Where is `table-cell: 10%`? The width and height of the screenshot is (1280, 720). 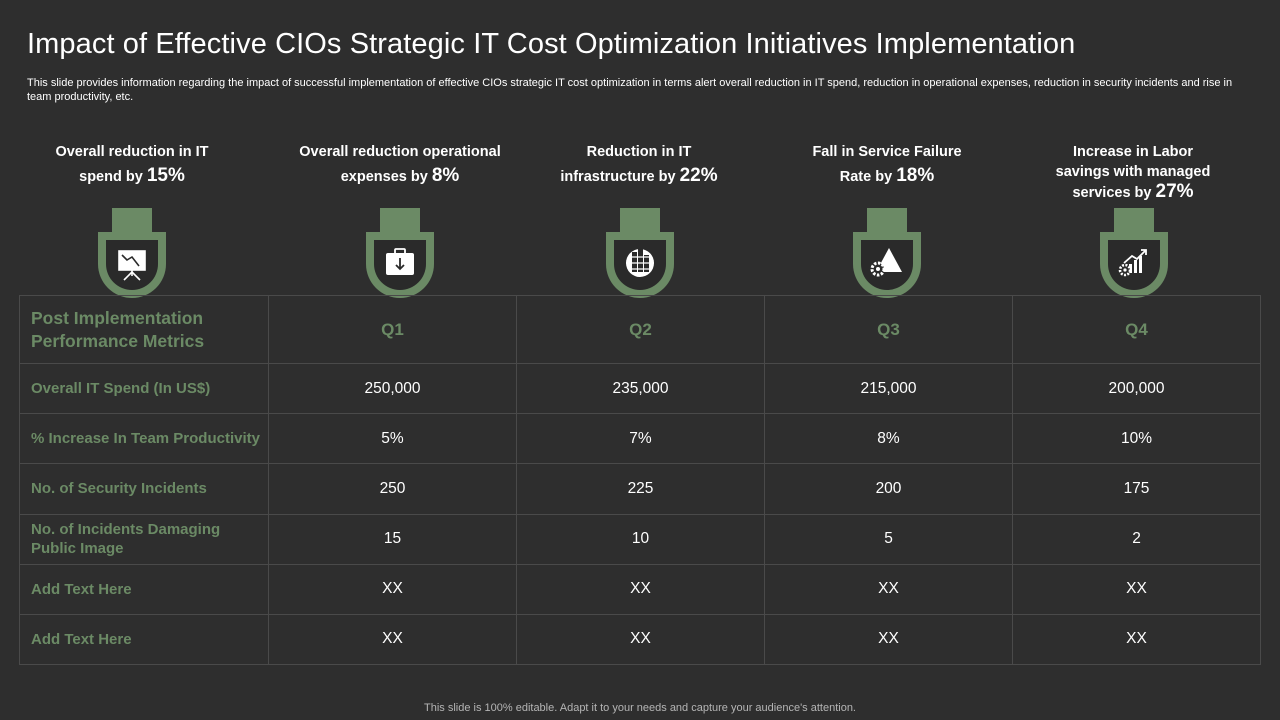 table-cell: 10% is located at coordinates (1136, 439).